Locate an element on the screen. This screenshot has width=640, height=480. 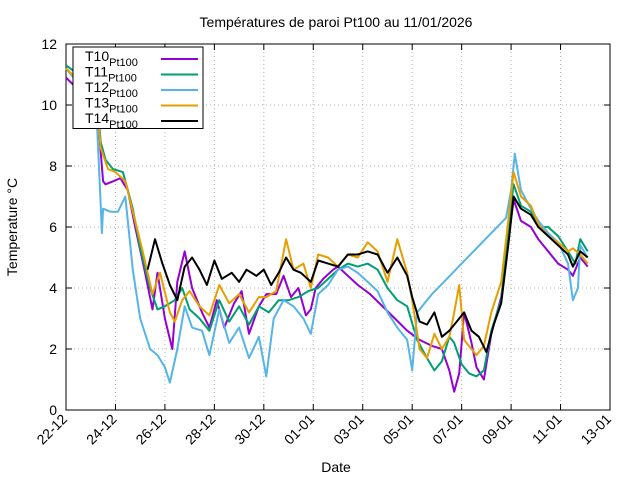
x-axis-label: Date is located at coordinates (336, 467).